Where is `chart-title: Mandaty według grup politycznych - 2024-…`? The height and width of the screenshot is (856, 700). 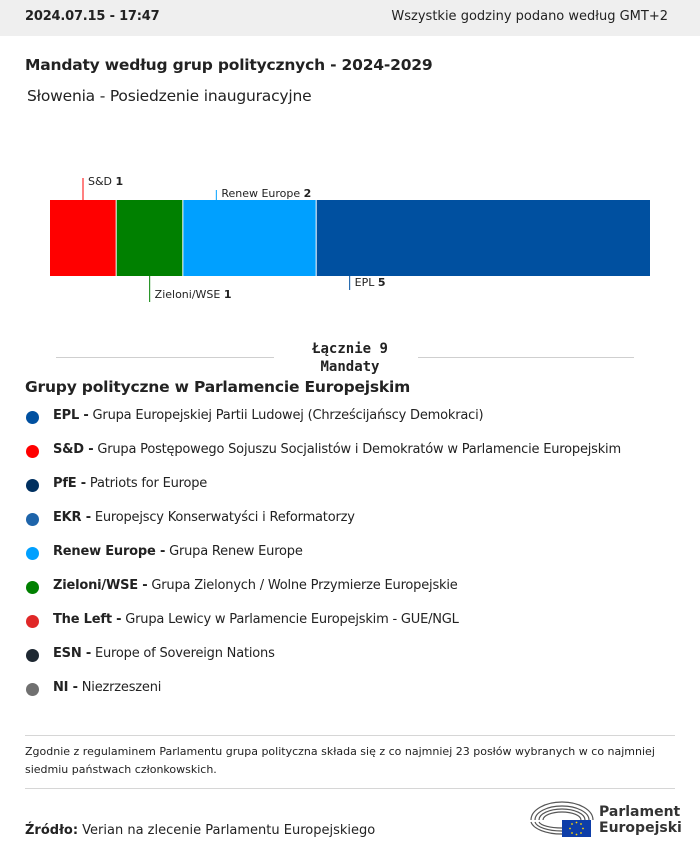 chart-title: Mandaty według grup politycznych - 2024-… is located at coordinates (229, 65).